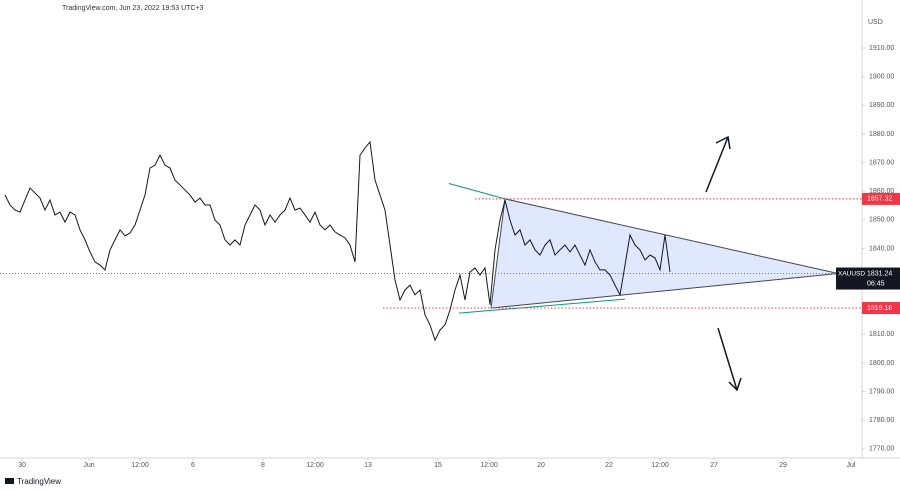 The width and height of the screenshot is (900, 492). I want to click on y-tick-label: 1840.00, so click(881, 248).